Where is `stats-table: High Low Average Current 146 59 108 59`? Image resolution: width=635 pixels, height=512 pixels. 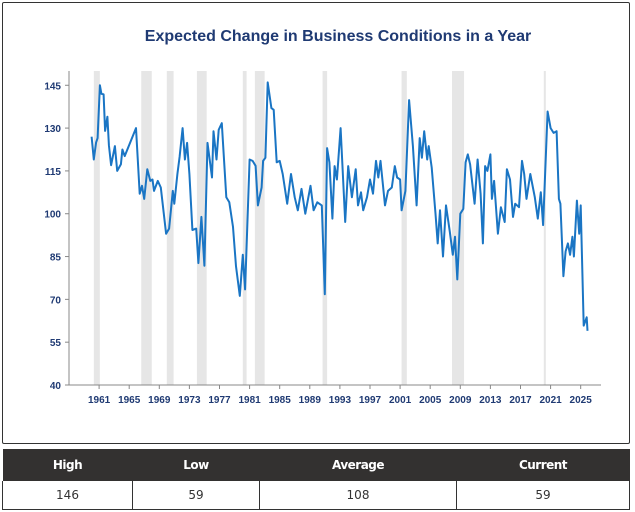
stats-table: High Low Average Current 146 59 108 59 is located at coordinates (316, 479).